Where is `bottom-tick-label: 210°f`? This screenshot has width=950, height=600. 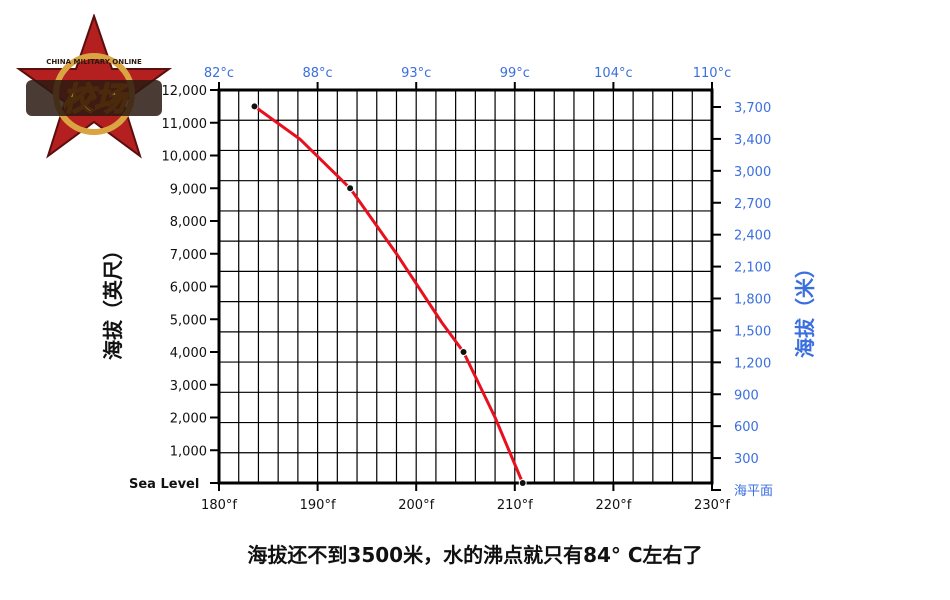 bottom-tick-label: 210°f is located at coordinates (515, 505).